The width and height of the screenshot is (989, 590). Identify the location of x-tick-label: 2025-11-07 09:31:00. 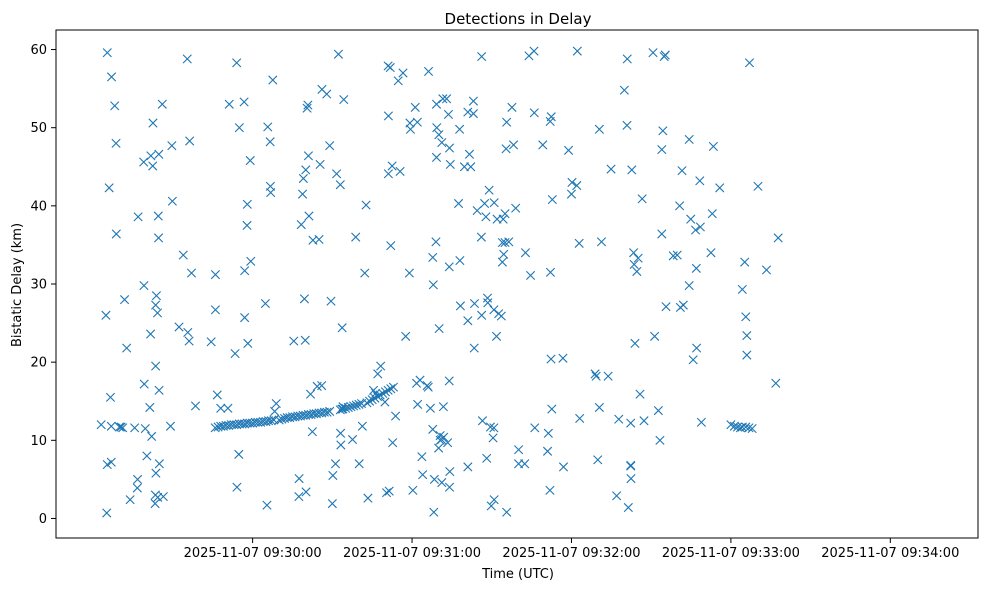
(412, 553).